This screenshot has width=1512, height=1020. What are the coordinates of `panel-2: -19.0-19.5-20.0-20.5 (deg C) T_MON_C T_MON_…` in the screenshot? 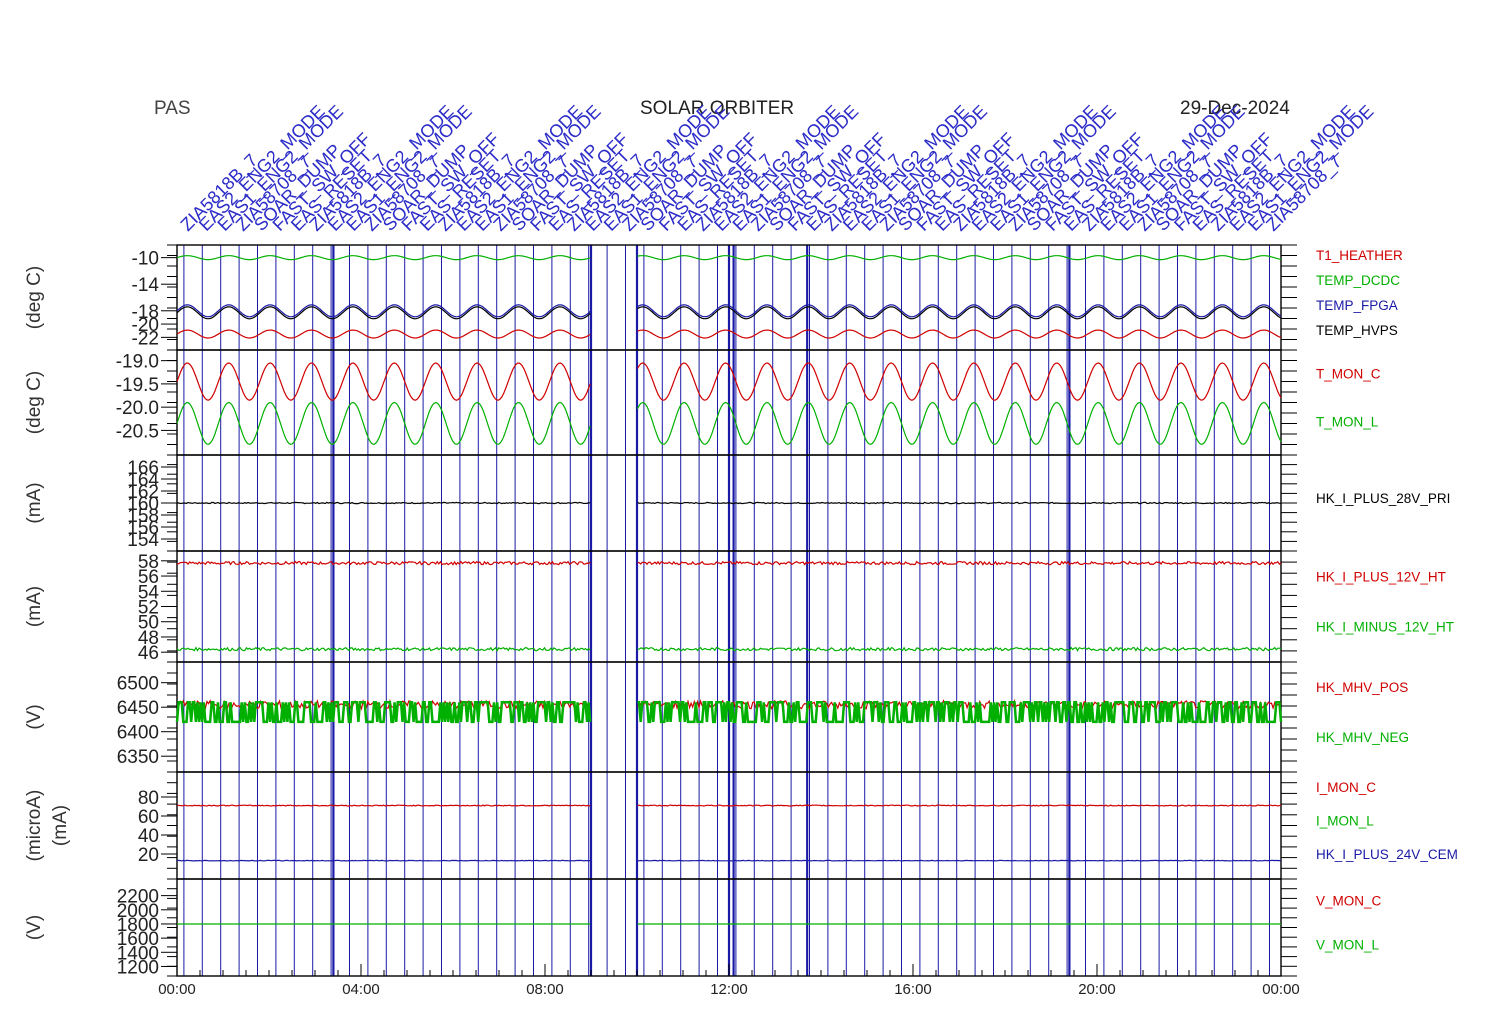 It's located at (702, 402).